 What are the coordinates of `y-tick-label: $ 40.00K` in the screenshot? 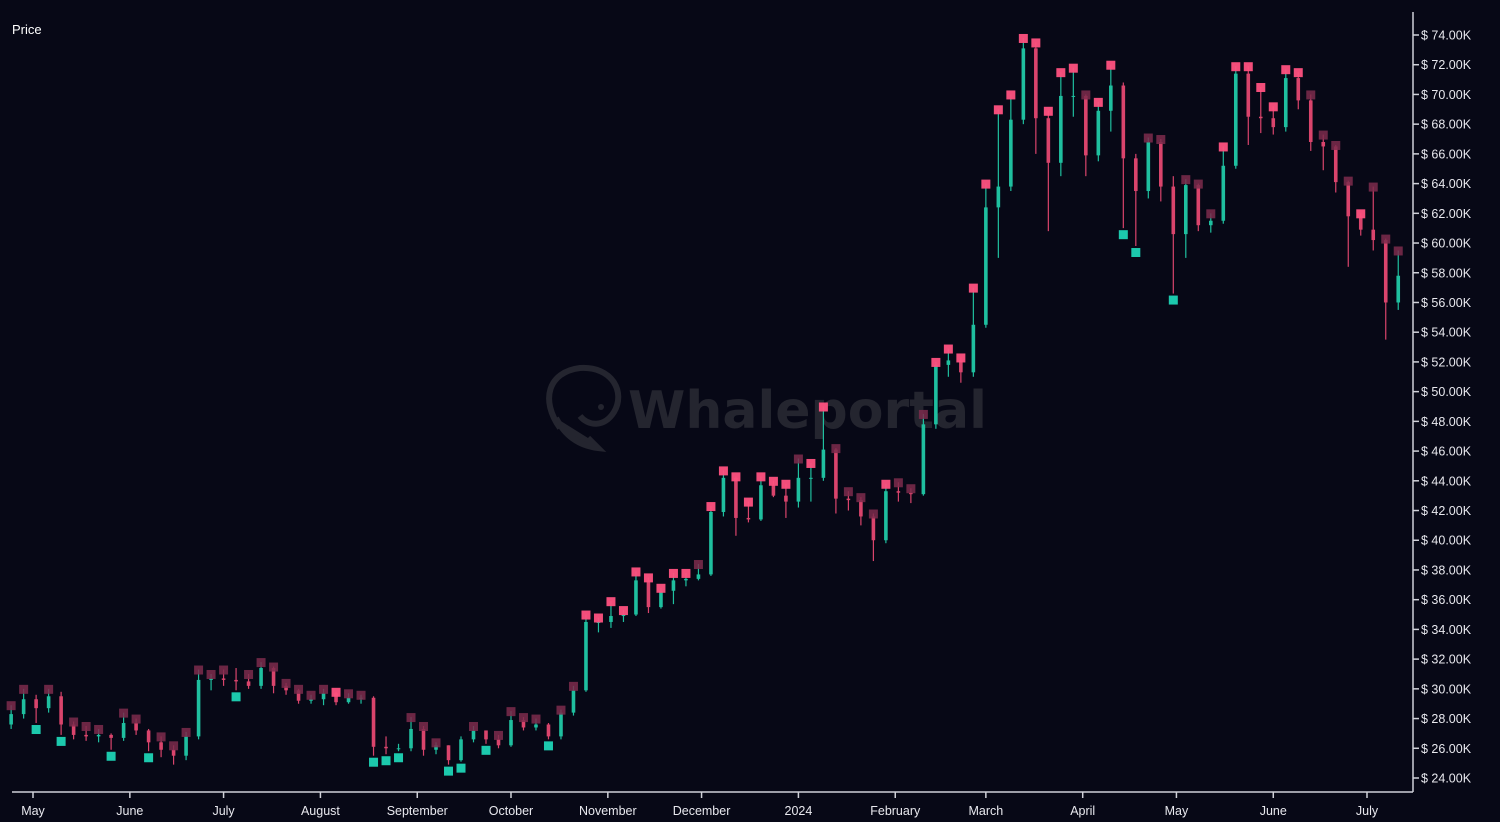 It's located at (1446, 541).